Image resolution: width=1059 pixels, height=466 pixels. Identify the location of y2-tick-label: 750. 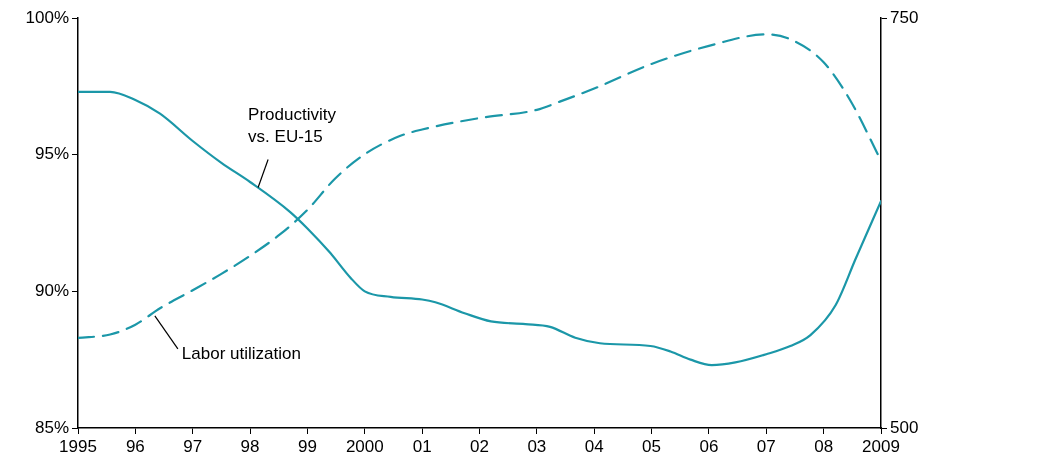
(904, 17).